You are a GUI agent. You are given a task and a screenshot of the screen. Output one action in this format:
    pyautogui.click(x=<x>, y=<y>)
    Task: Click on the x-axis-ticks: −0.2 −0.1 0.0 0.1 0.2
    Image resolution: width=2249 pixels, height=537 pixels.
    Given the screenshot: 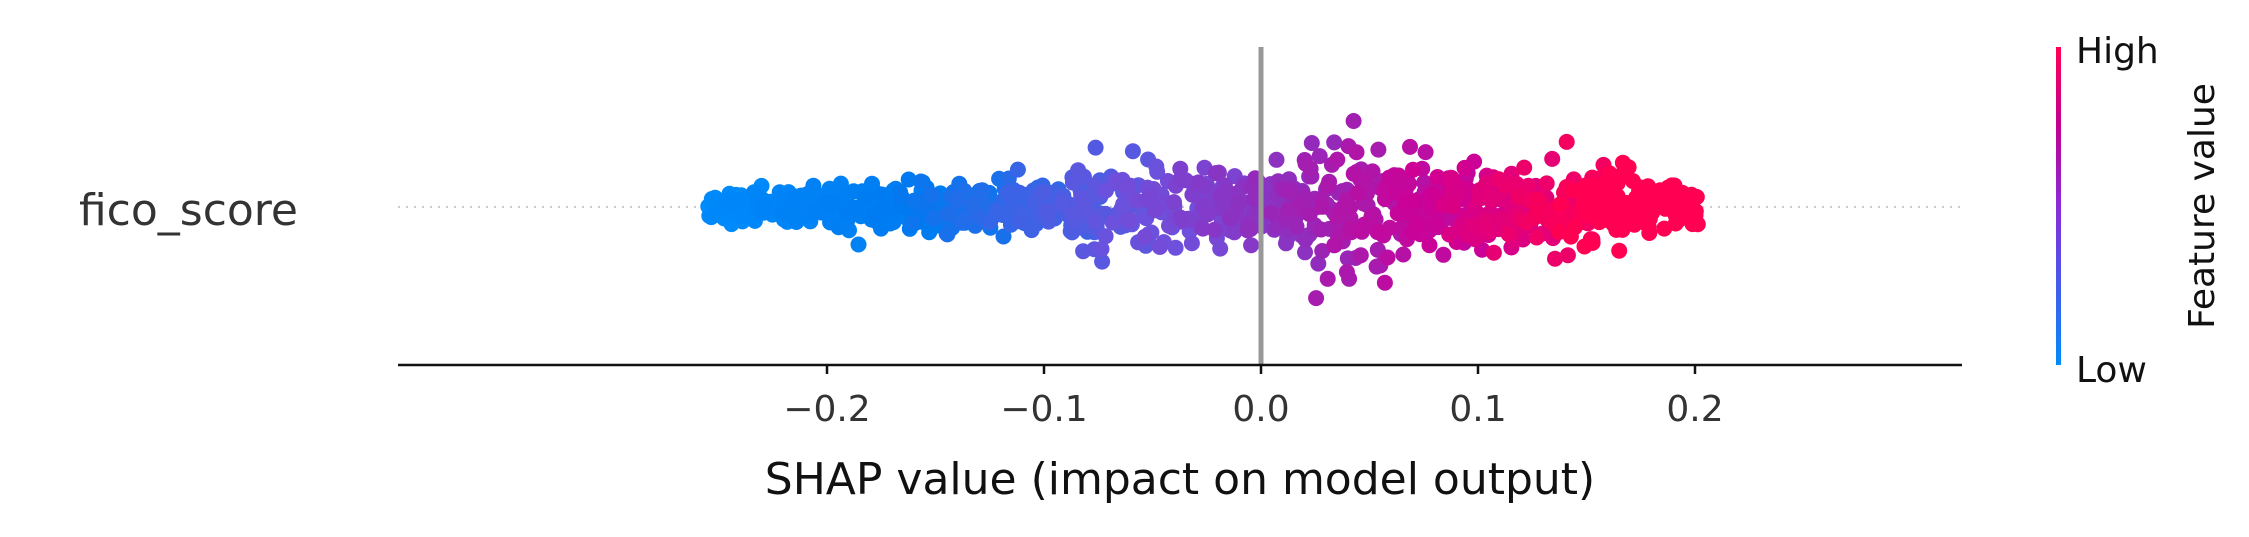 What is the action you would take?
    pyautogui.click(x=1253, y=397)
    